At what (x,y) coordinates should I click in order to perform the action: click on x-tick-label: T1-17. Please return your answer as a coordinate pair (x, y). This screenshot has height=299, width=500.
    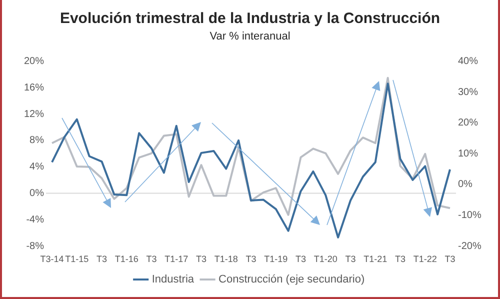
    Looking at the image, I should click on (176, 259).